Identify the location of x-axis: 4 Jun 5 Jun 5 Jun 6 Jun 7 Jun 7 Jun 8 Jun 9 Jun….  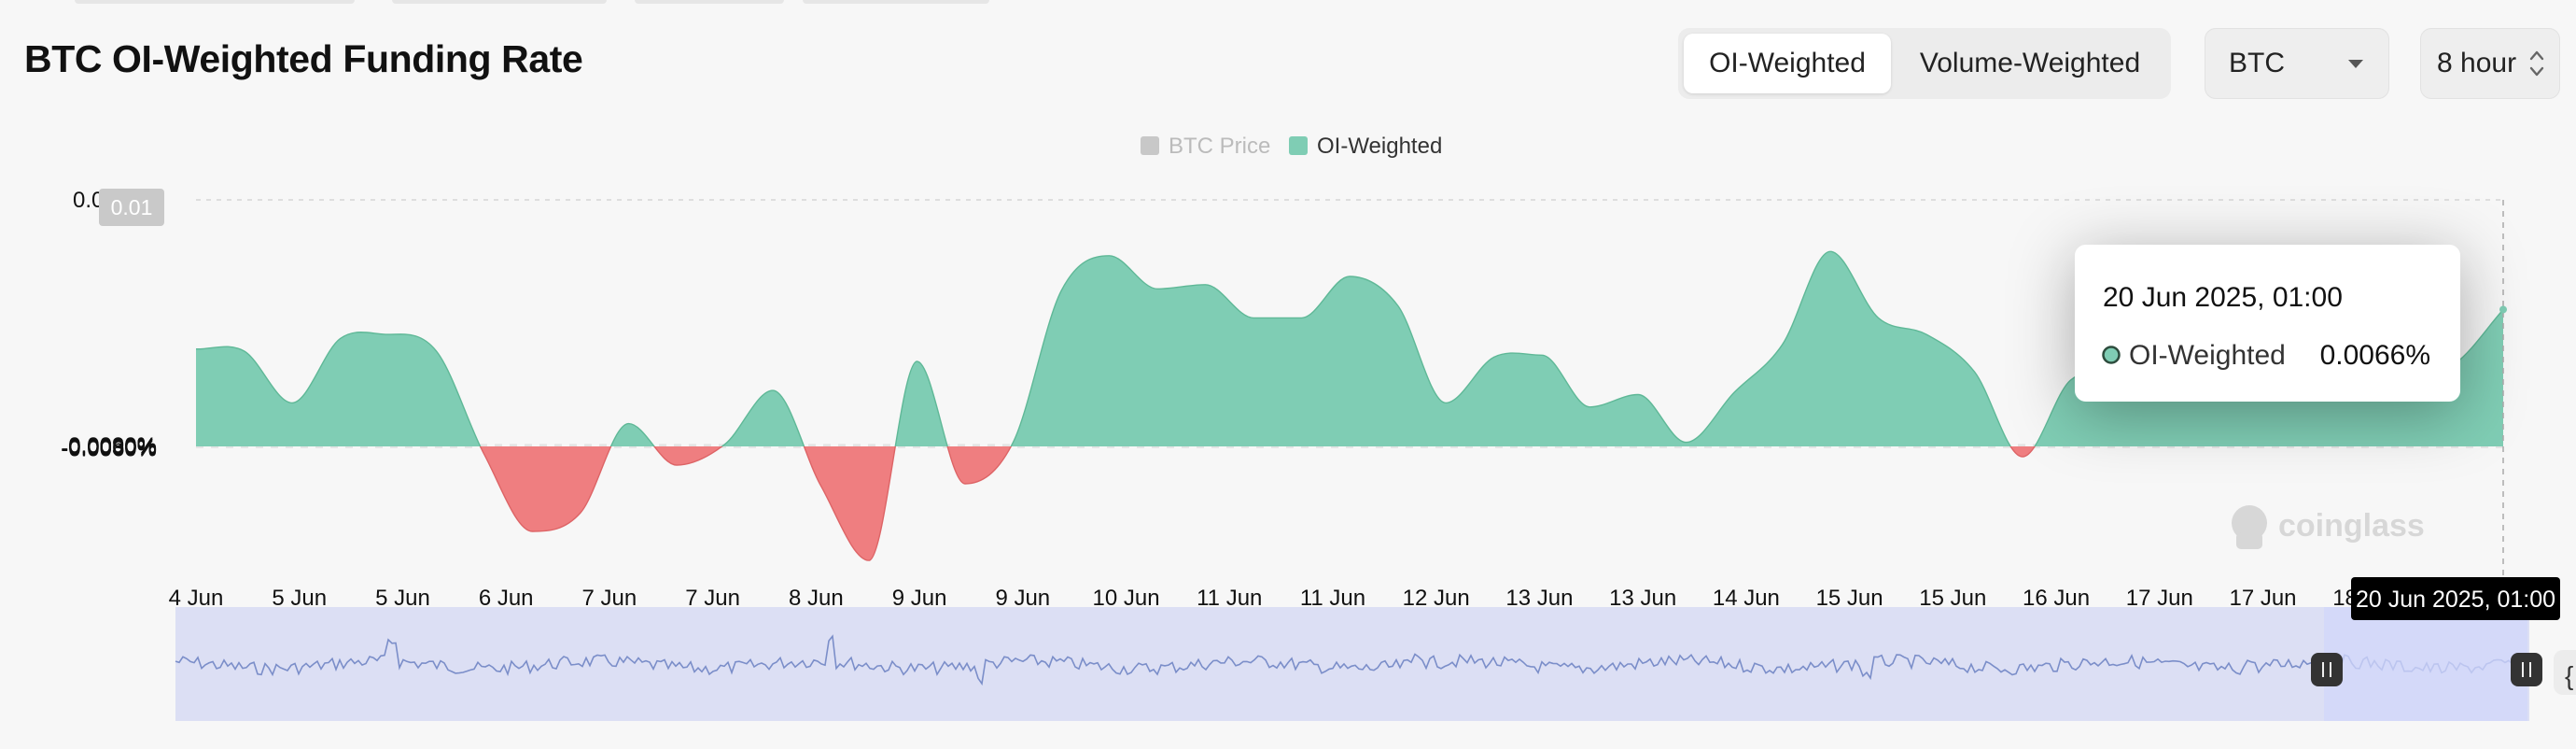
(1326, 598).